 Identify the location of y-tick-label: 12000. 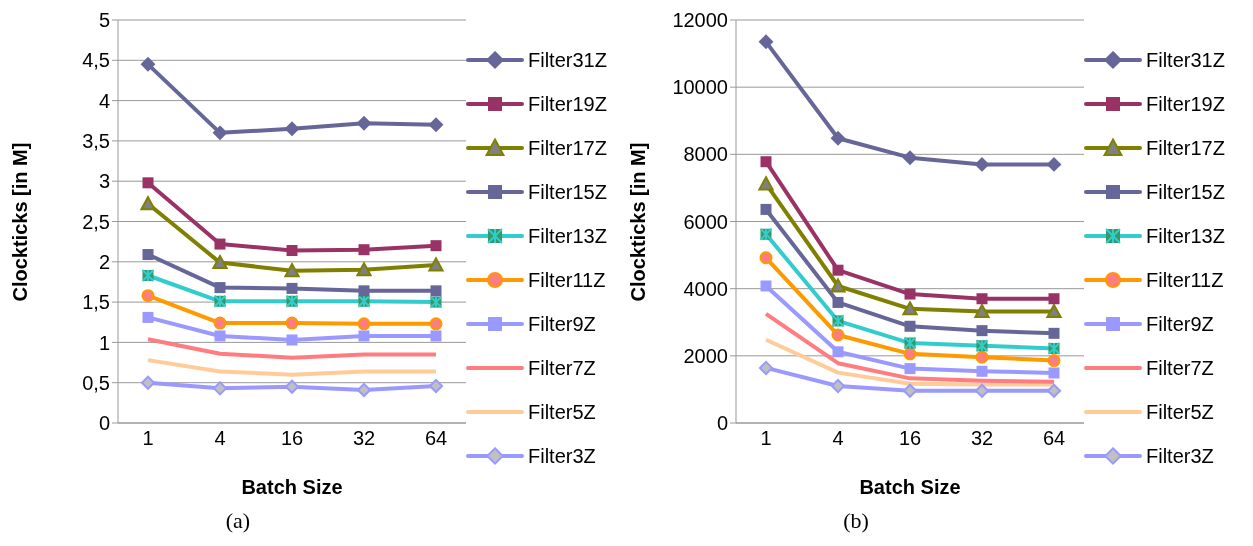
(700, 20).